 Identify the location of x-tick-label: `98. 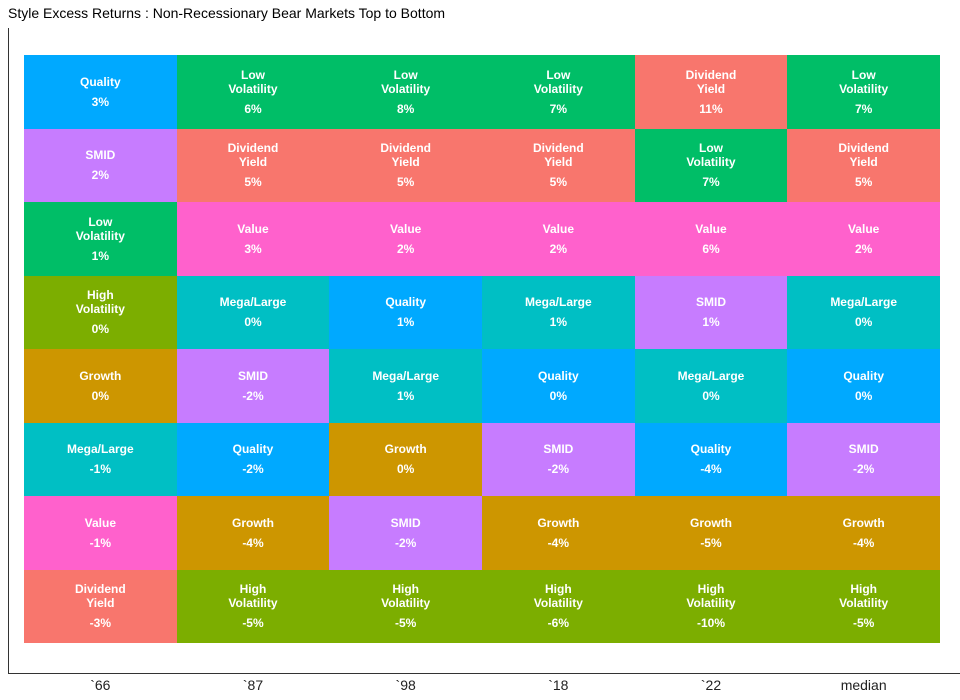
(405, 685).